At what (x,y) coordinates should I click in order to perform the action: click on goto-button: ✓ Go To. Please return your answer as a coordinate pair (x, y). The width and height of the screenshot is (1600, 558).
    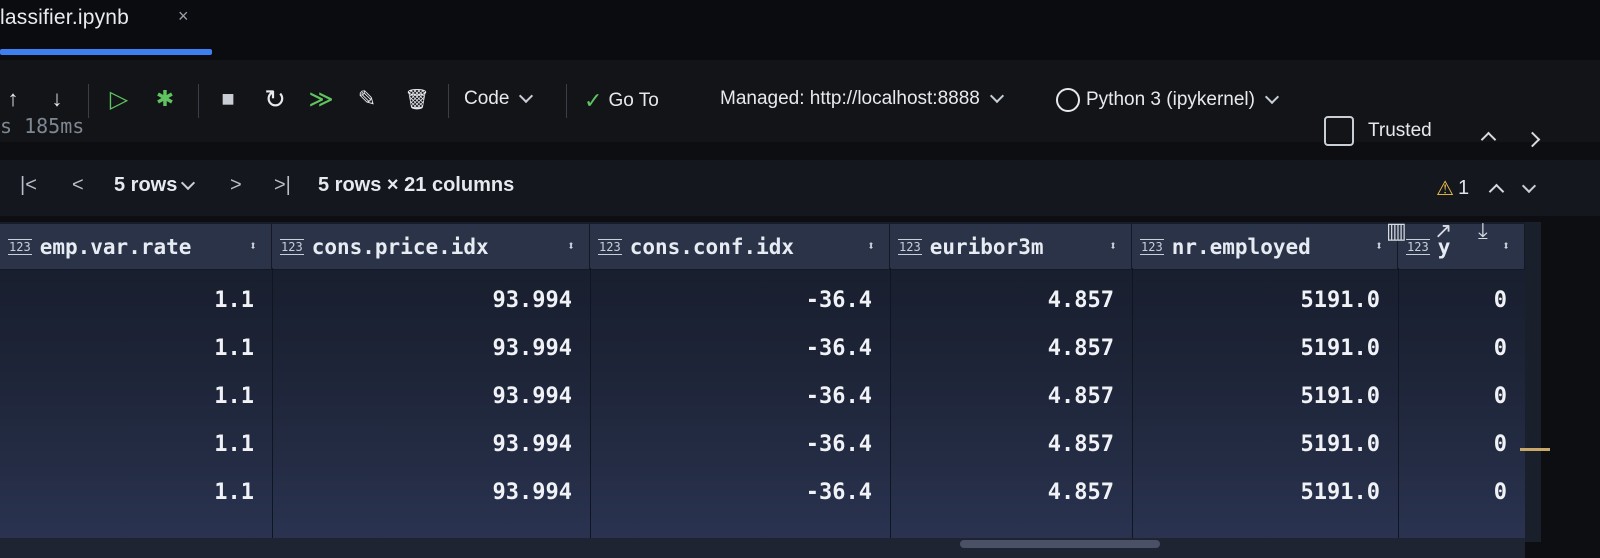
    Looking at the image, I should click on (621, 101).